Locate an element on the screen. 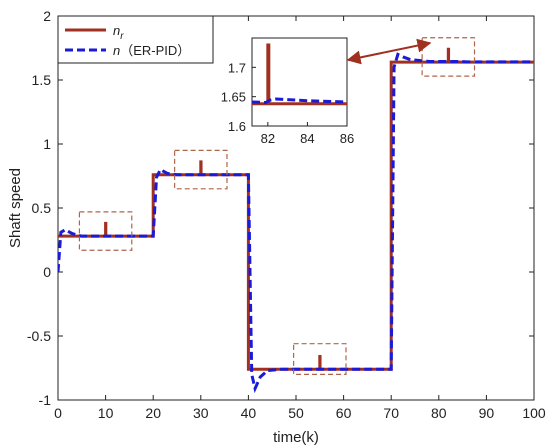 This screenshot has height=448, width=550. inset-y-tick-label: 1.6 is located at coordinates (237, 126).